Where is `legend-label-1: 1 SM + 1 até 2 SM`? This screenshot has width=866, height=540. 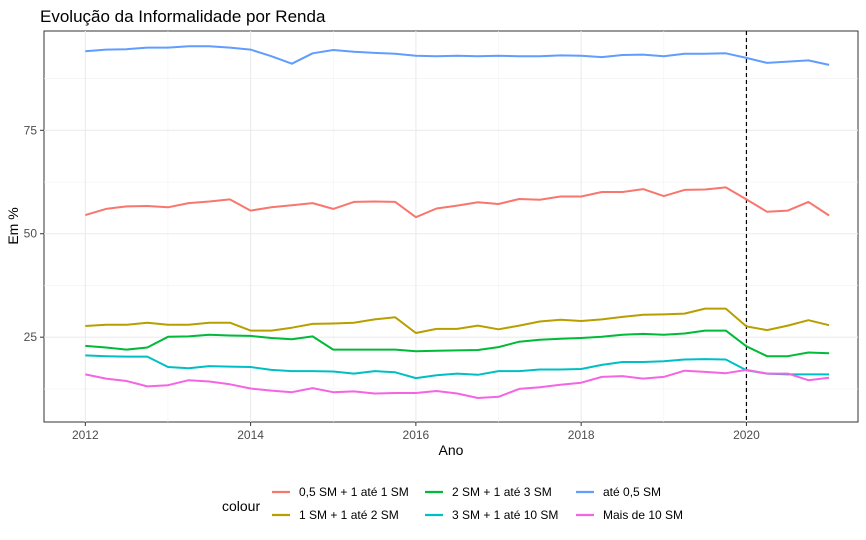 legend-label-1: 1 SM + 1 até 2 SM is located at coordinates (349, 515).